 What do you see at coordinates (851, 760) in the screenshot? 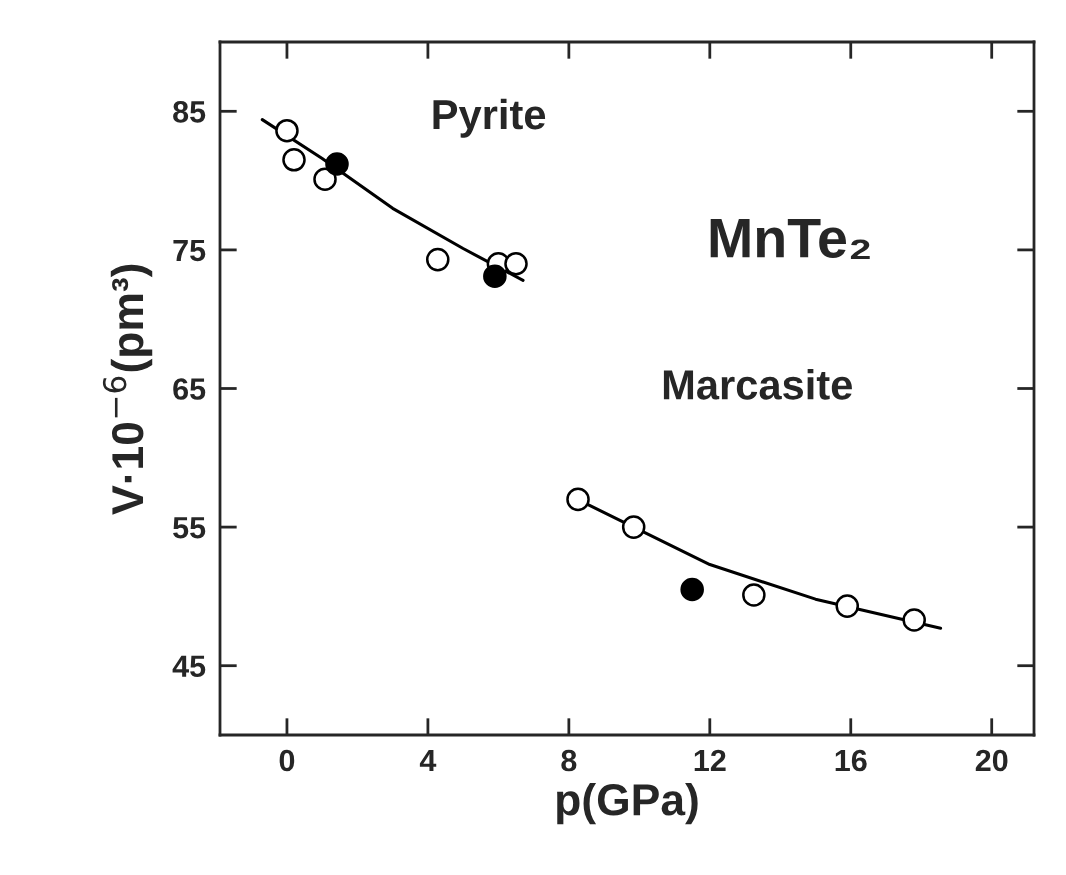
I see `x-tick-label: 16` at bounding box center [851, 760].